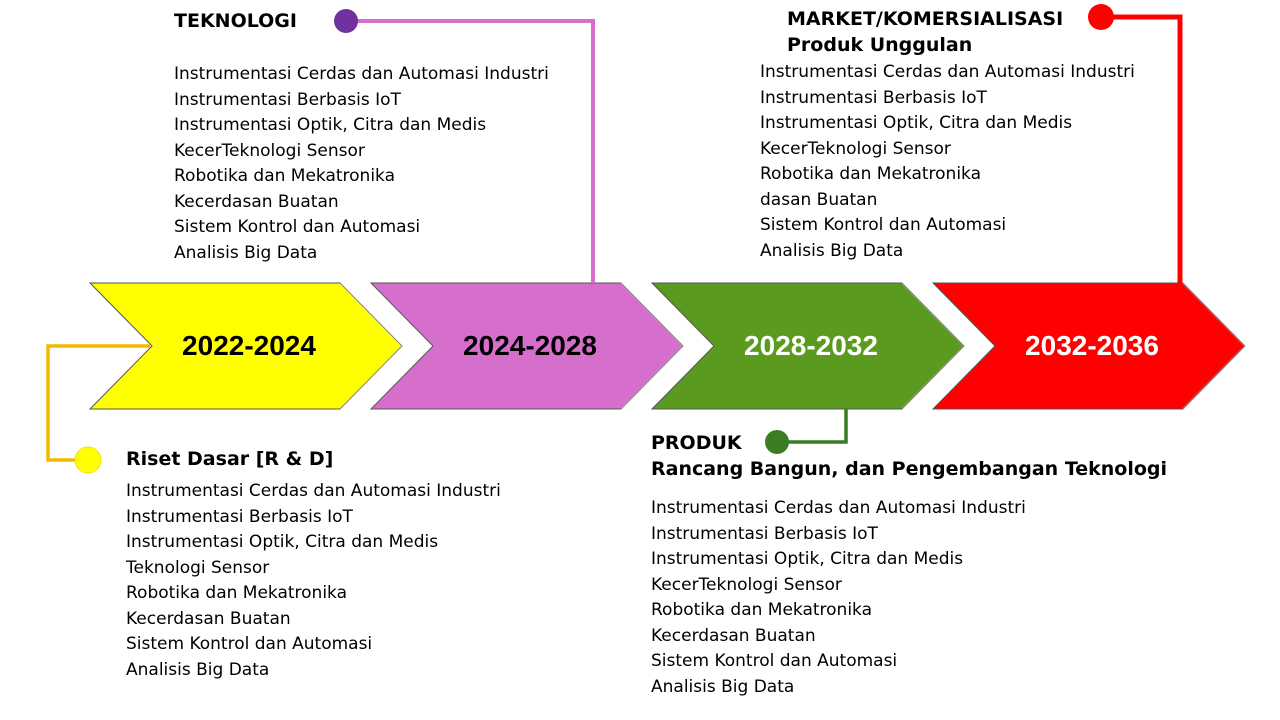  What do you see at coordinates (98, 403) in the screenshot?
I see `connector-riset` at bounding box center [98, 403].